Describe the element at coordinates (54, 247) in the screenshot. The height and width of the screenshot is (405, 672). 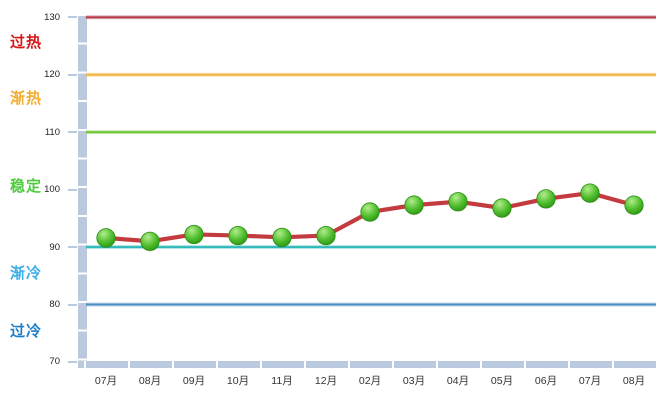
I see `y-axis-tick-label: 90` at that location.